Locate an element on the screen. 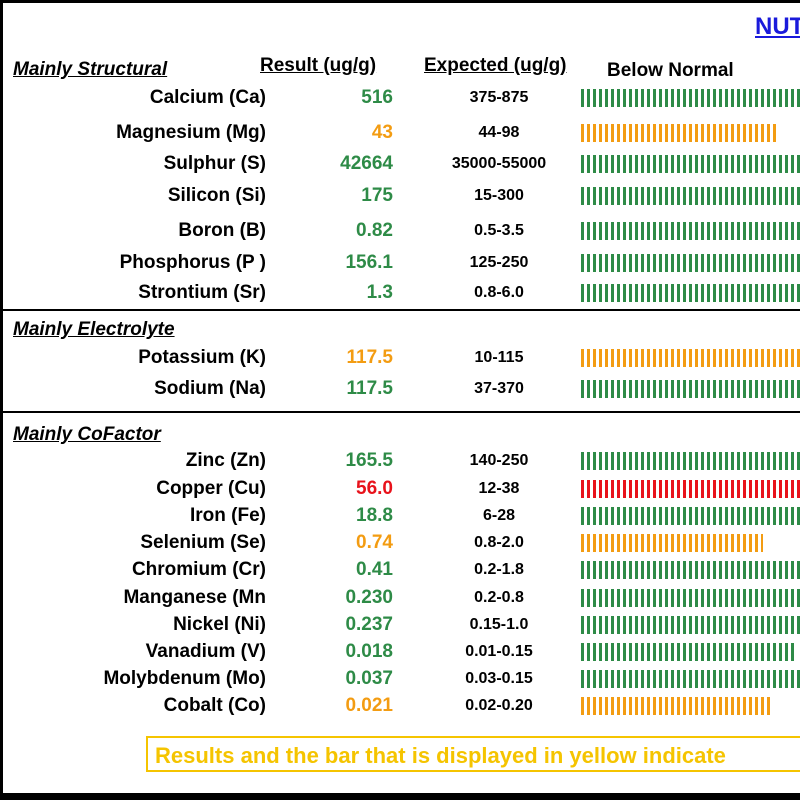 The image size is (800, 800). table-row: Cobalt (Co) 0.021 0.02-0.20 is located at coordinates (401, 706).